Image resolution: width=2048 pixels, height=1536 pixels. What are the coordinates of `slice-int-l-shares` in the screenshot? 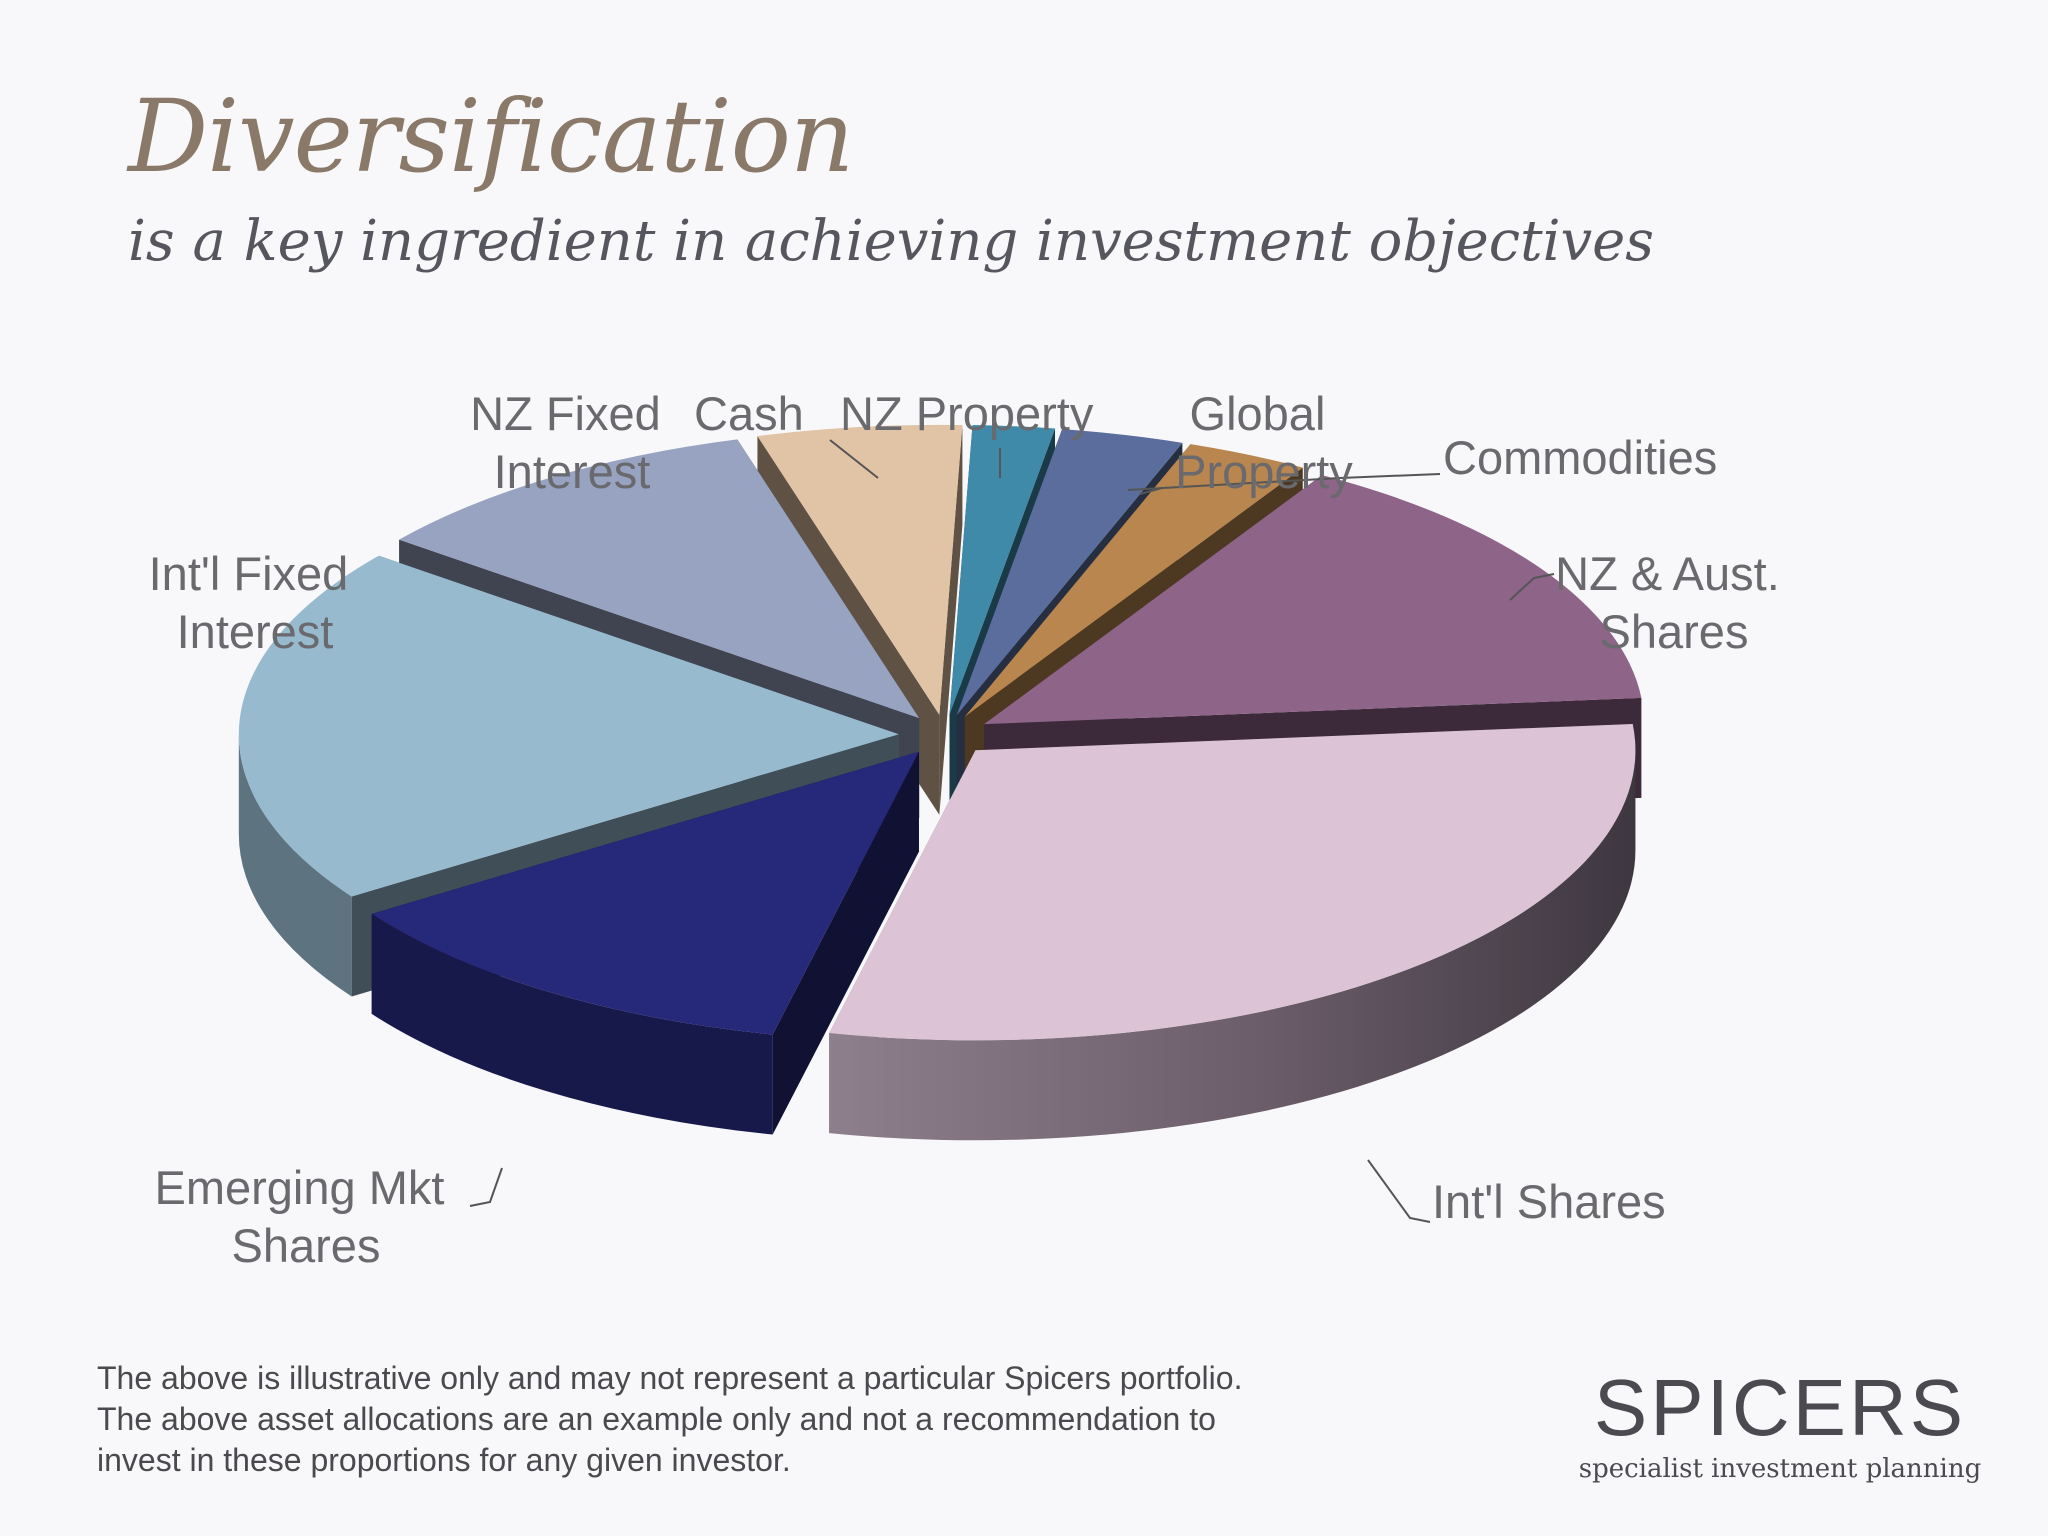 It's located at (1232, 932).